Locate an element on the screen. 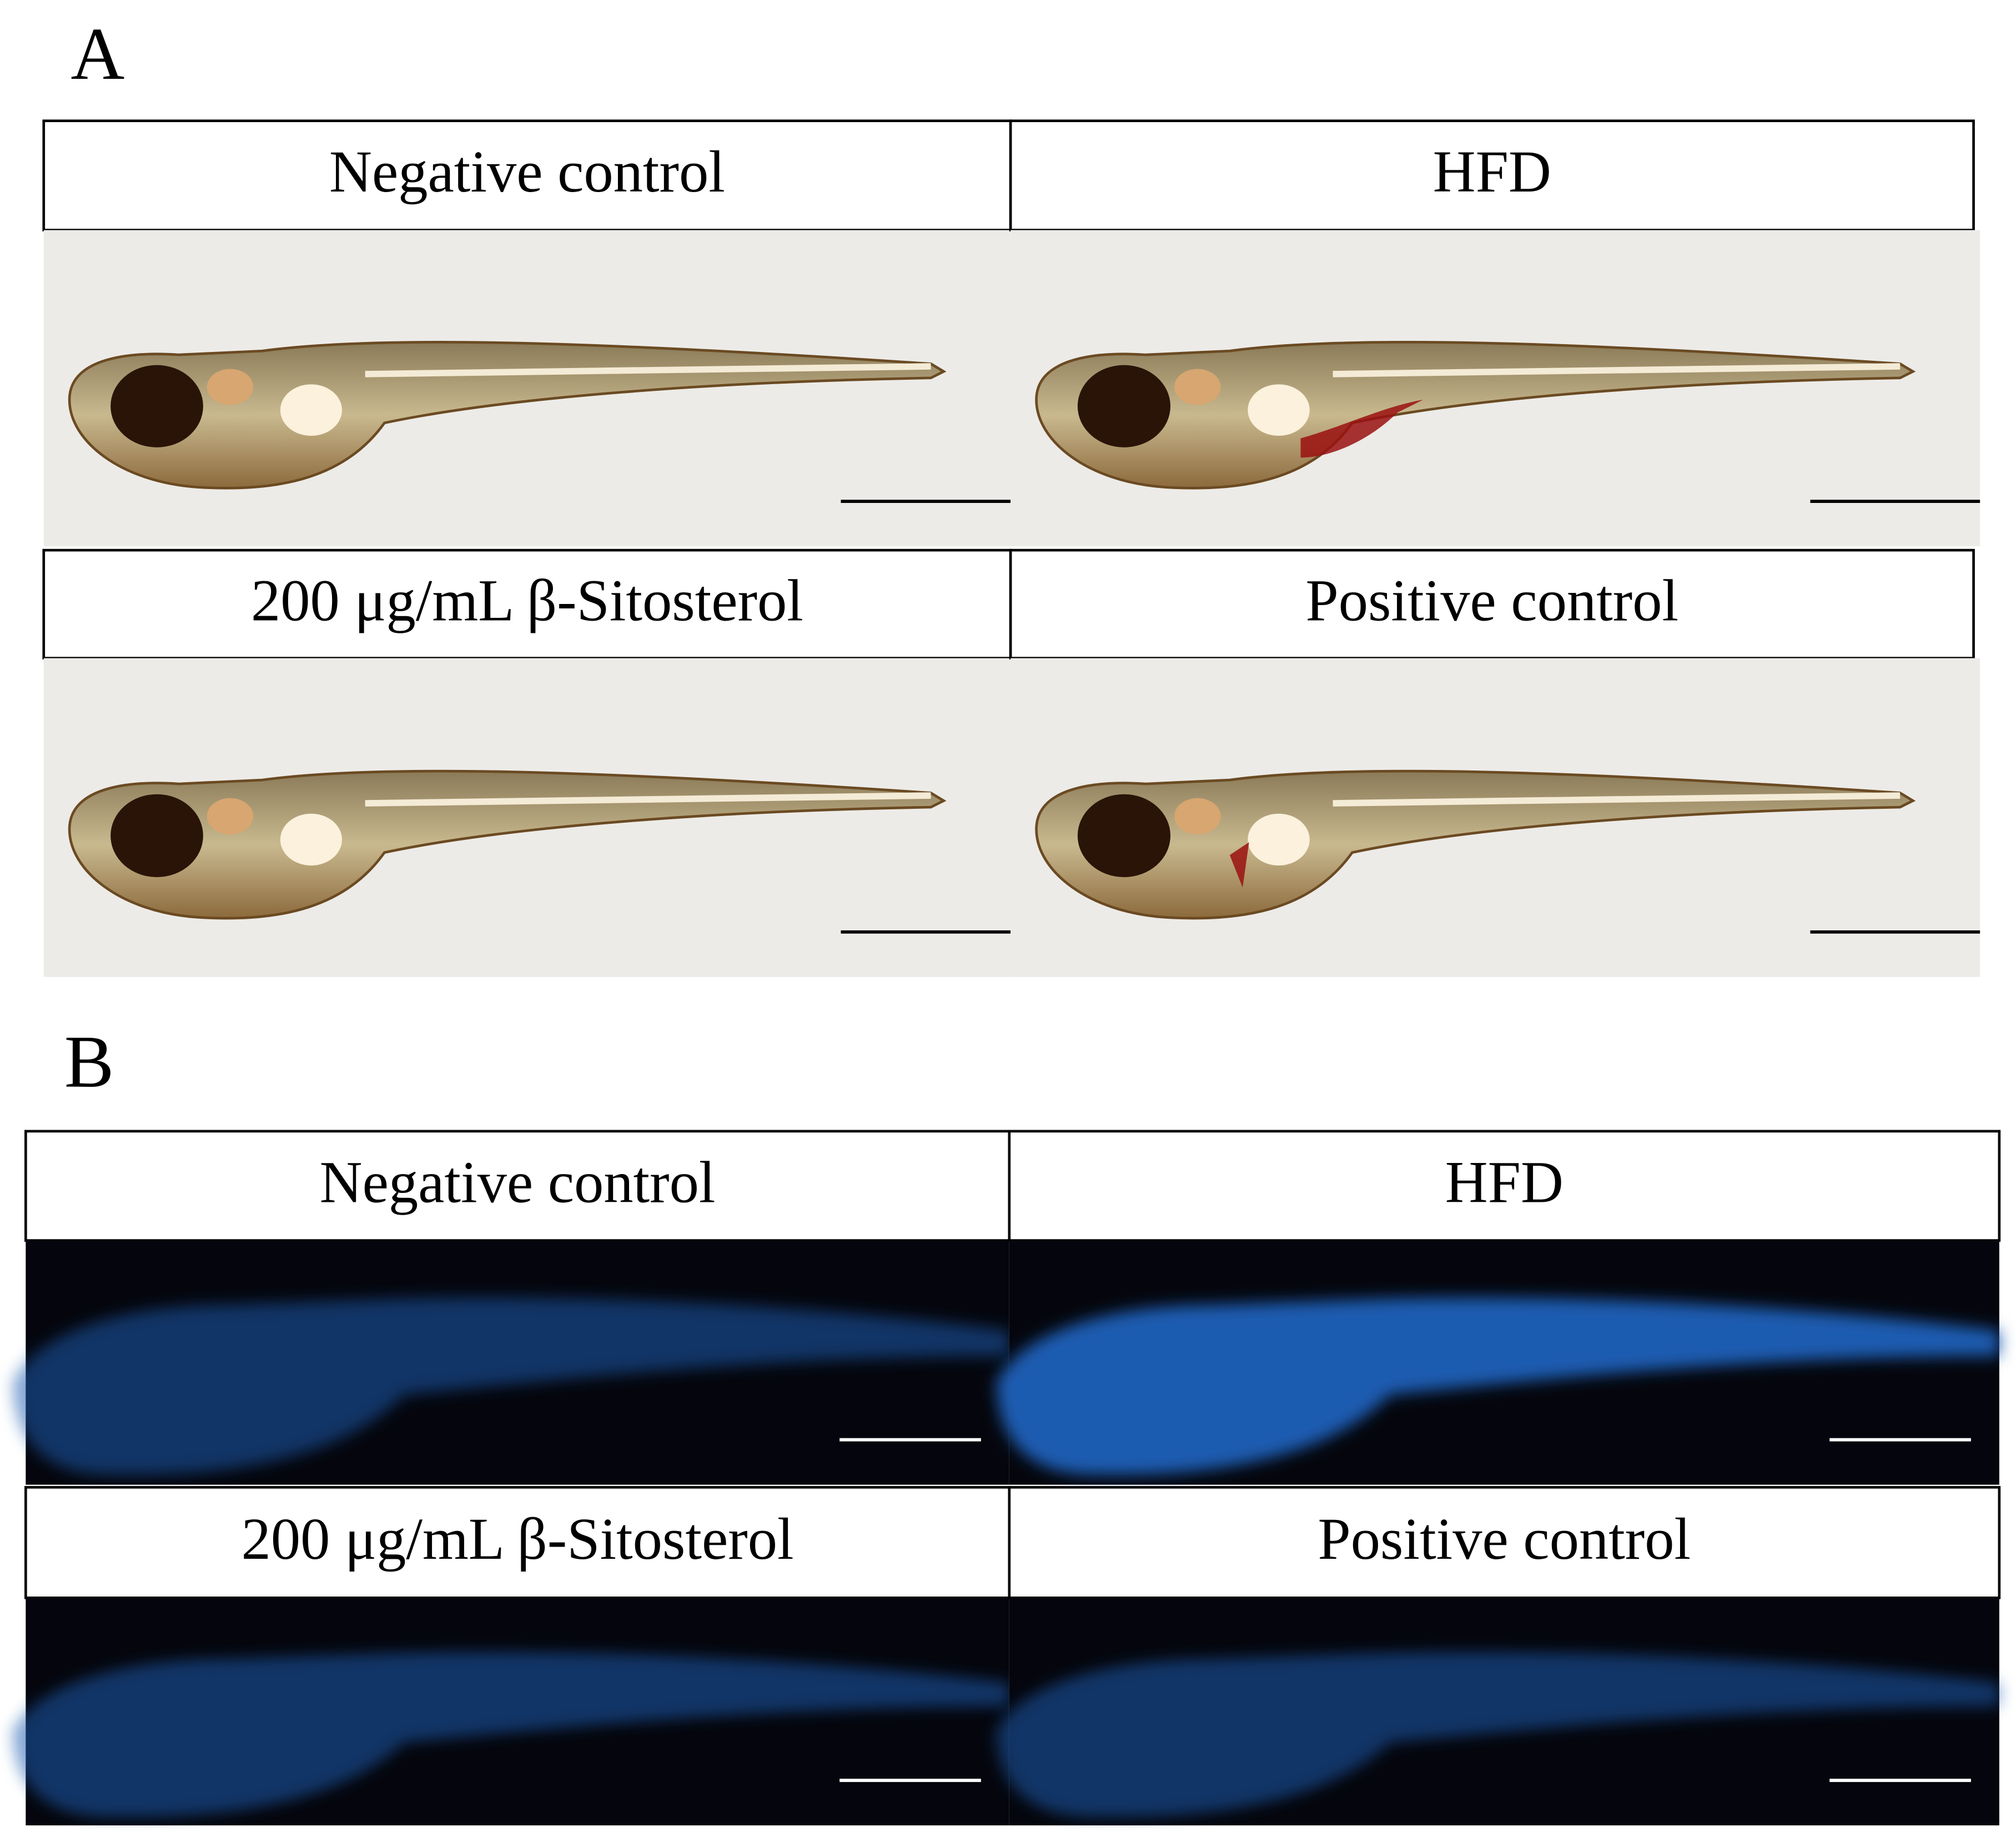 This screenshot has width=2016, height=1848. panel-label: A is located at coordinates (97, 54).